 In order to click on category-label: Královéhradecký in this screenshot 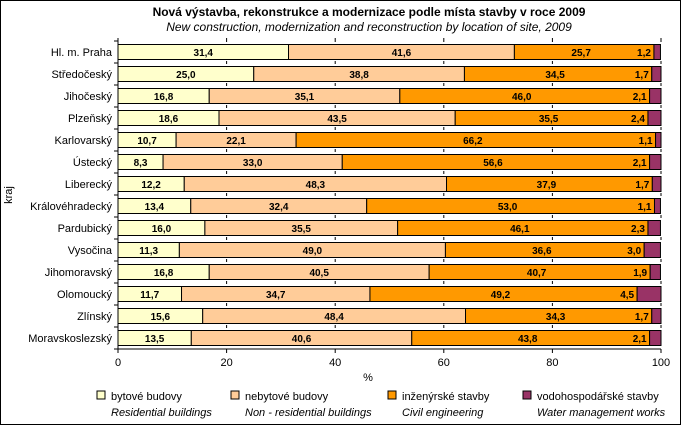, I will do `click(71, 207)`.